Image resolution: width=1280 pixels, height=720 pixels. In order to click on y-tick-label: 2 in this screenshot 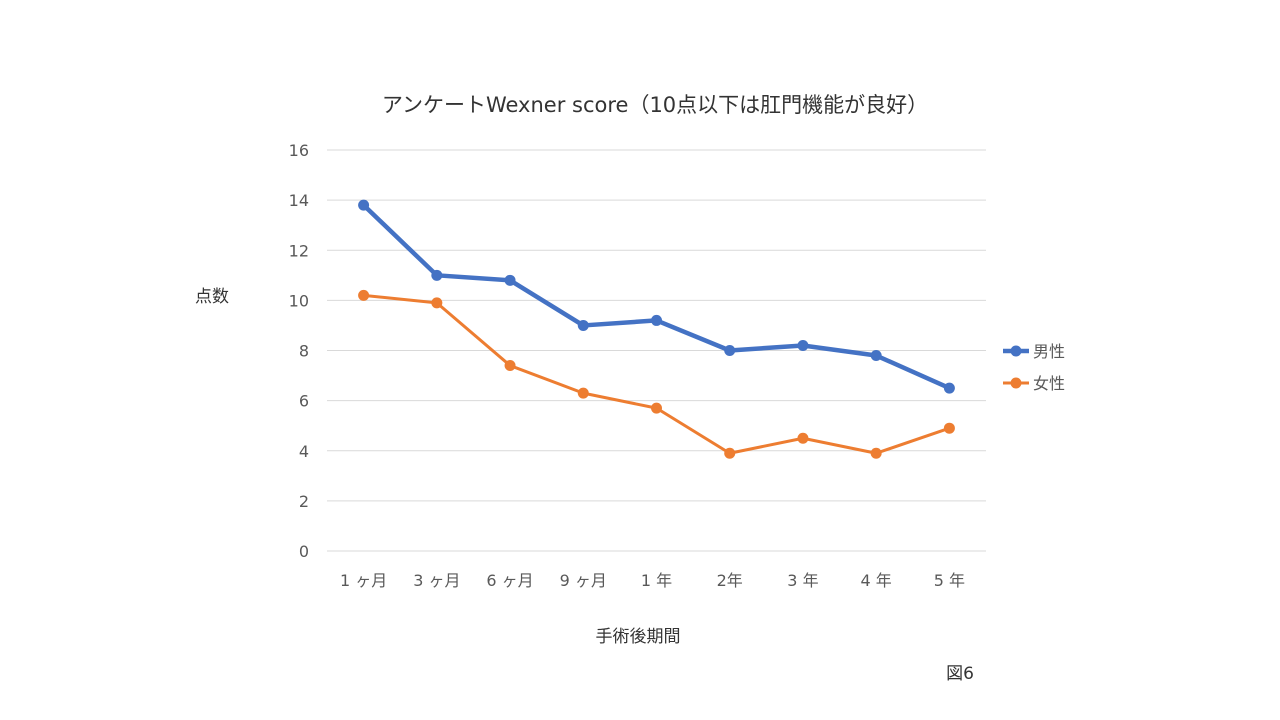, I will do `click(304, 501)`.